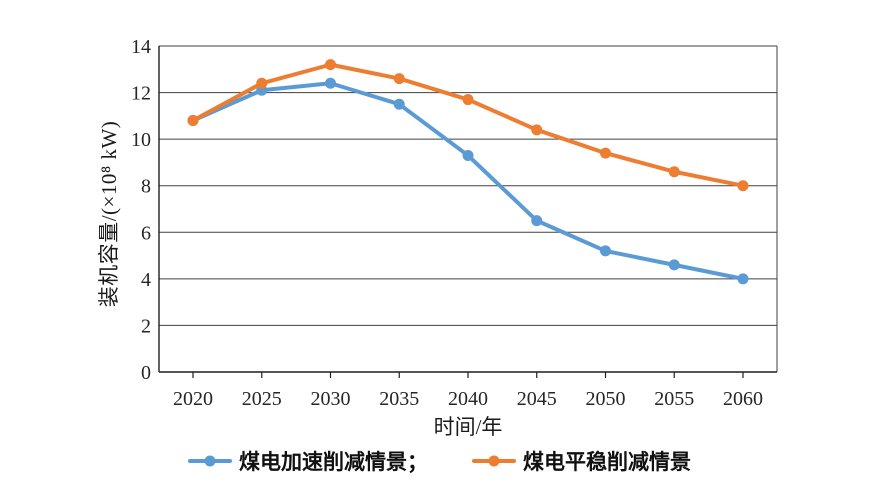 The image size is (879, 501). Describe the element at coordinates (331, 399) in the screenshot. I see `x-tick-label: 2030` at that location.